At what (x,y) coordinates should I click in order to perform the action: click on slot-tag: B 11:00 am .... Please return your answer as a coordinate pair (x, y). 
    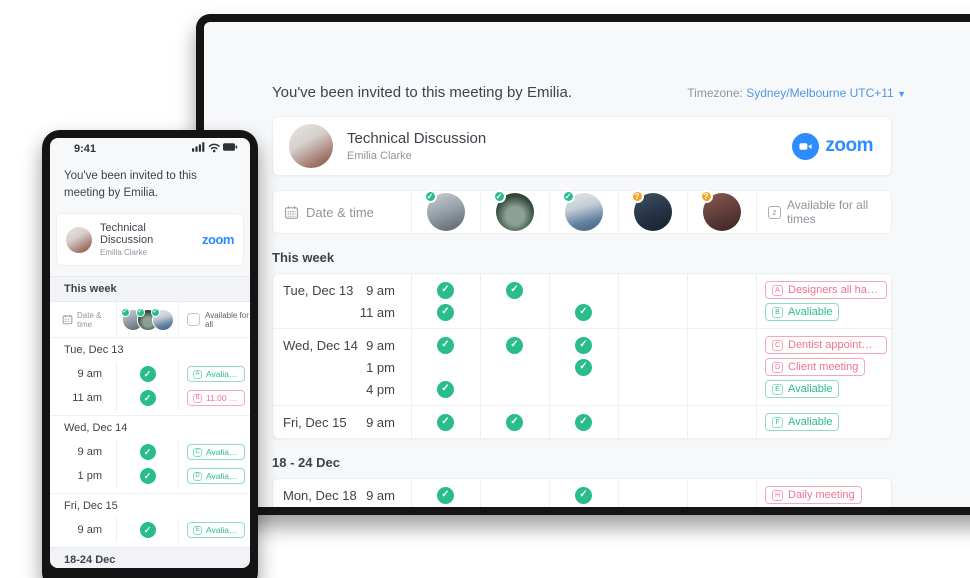
    Looking at the image, I should click on (216, 398).